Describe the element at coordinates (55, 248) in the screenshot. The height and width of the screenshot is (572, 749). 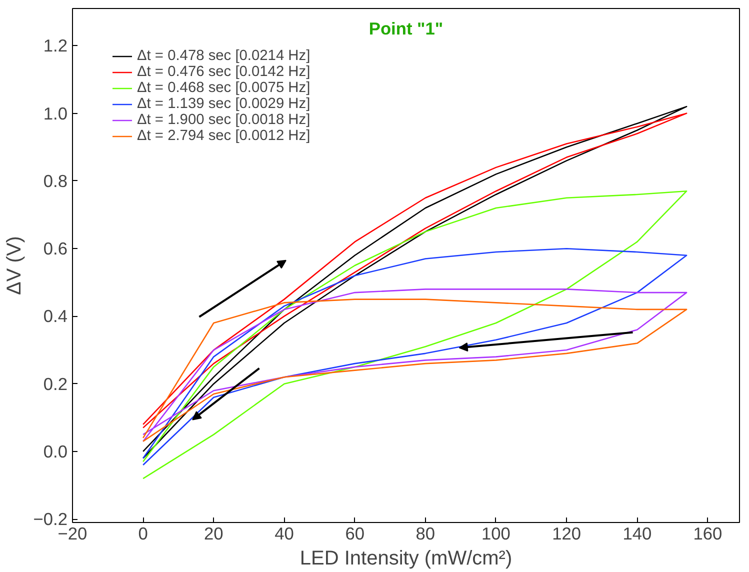
I see `y-tick-label: 0.6` at that location.